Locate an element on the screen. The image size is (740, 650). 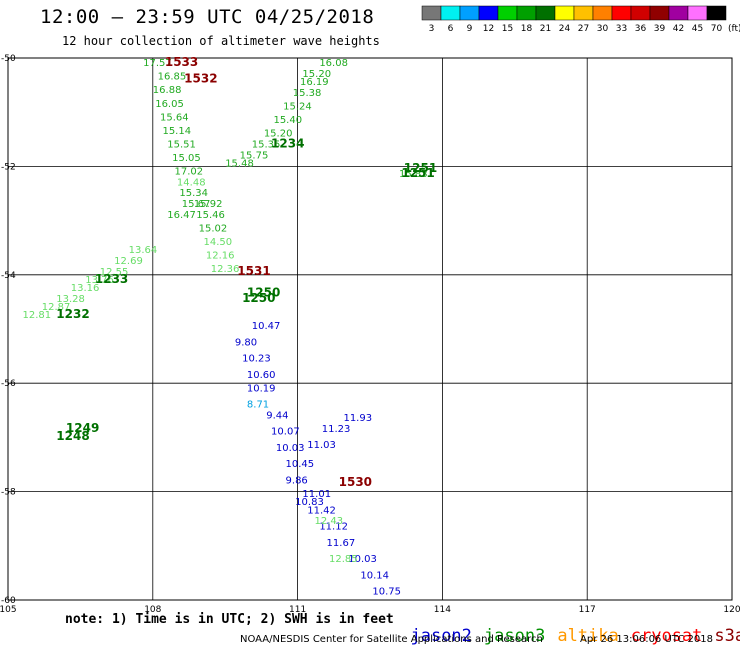
data-label: 15.02 is located at coordinates (213, 228).